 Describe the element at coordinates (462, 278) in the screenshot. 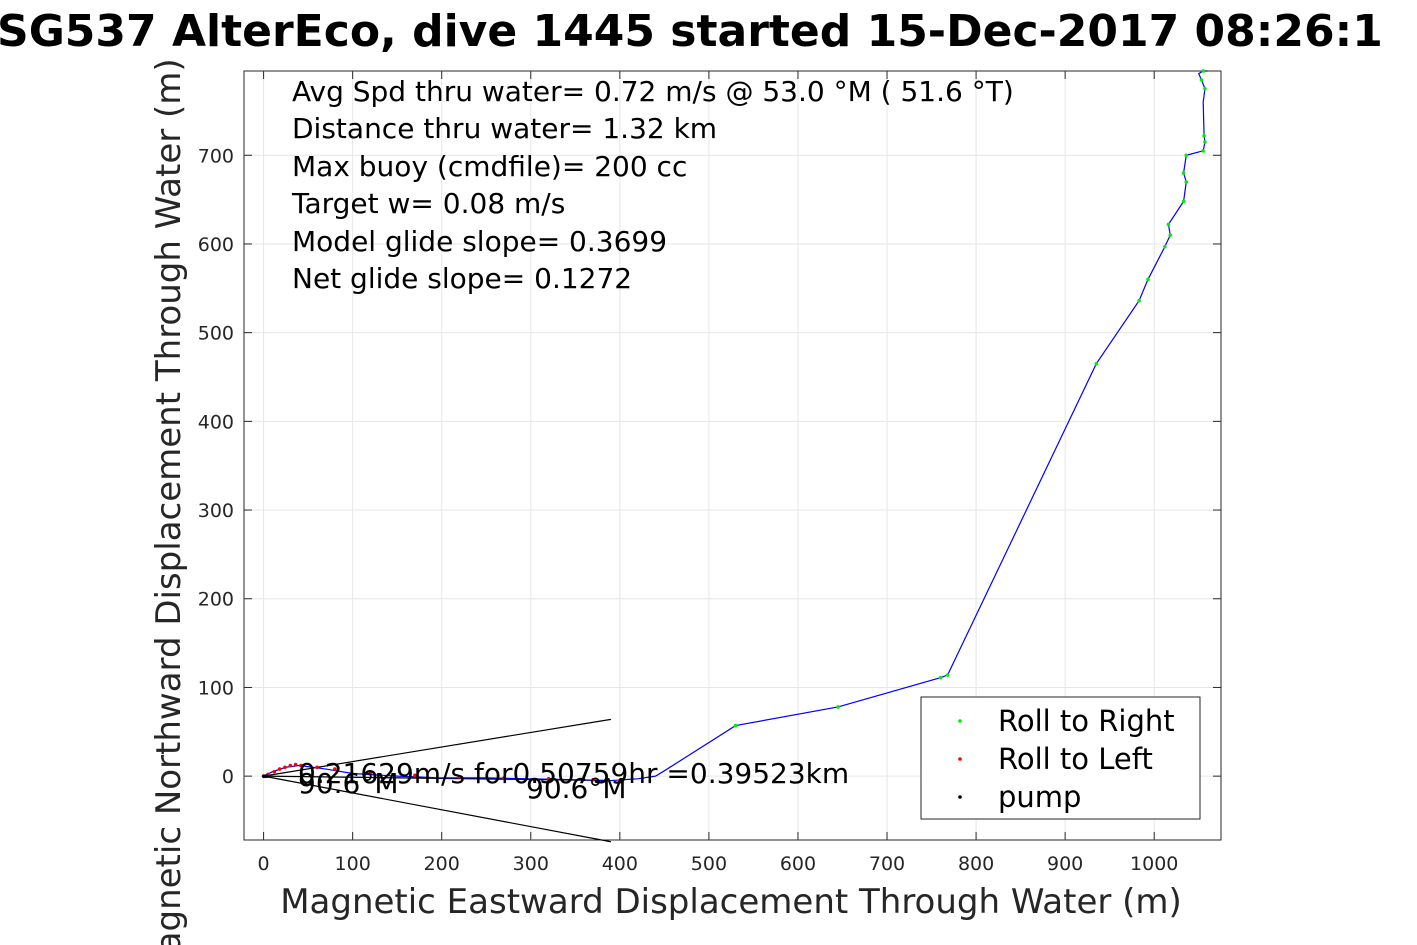

I see `stat-net-glide: Net glide slope= 0.1272` at that location.